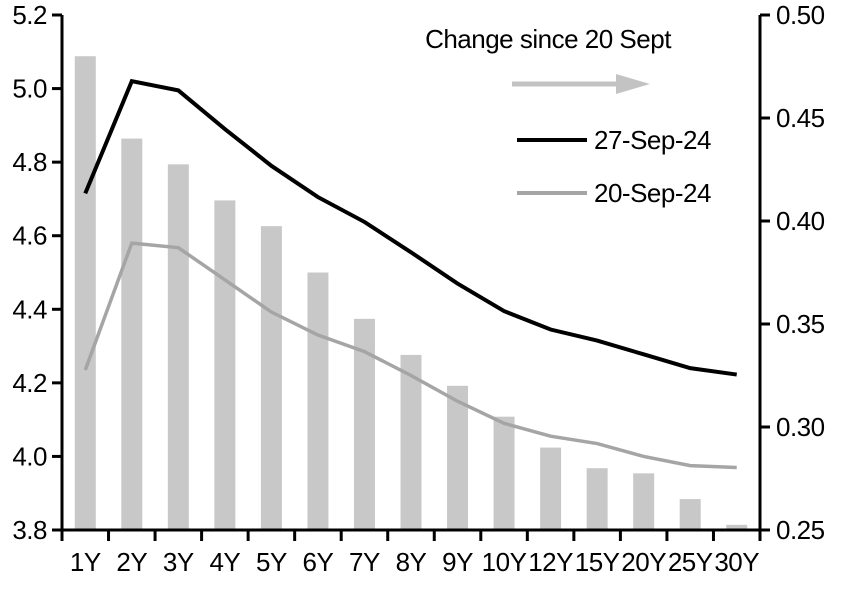  I want to click on x-axis-tick-label: 7Y, so click(364, 562).